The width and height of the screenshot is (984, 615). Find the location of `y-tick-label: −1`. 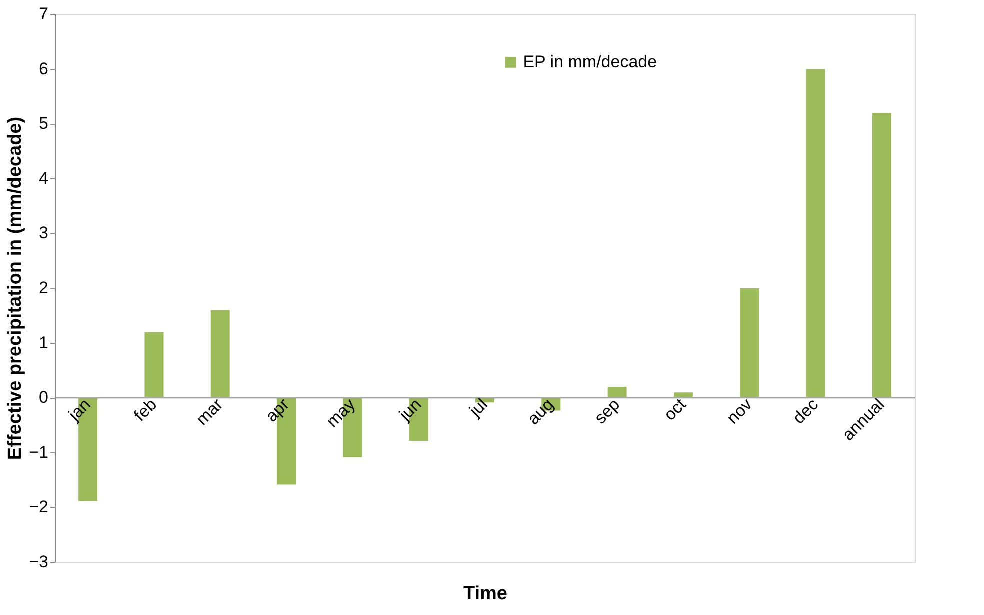

y-tick-label: −1 is located at coordinates (38, 452).